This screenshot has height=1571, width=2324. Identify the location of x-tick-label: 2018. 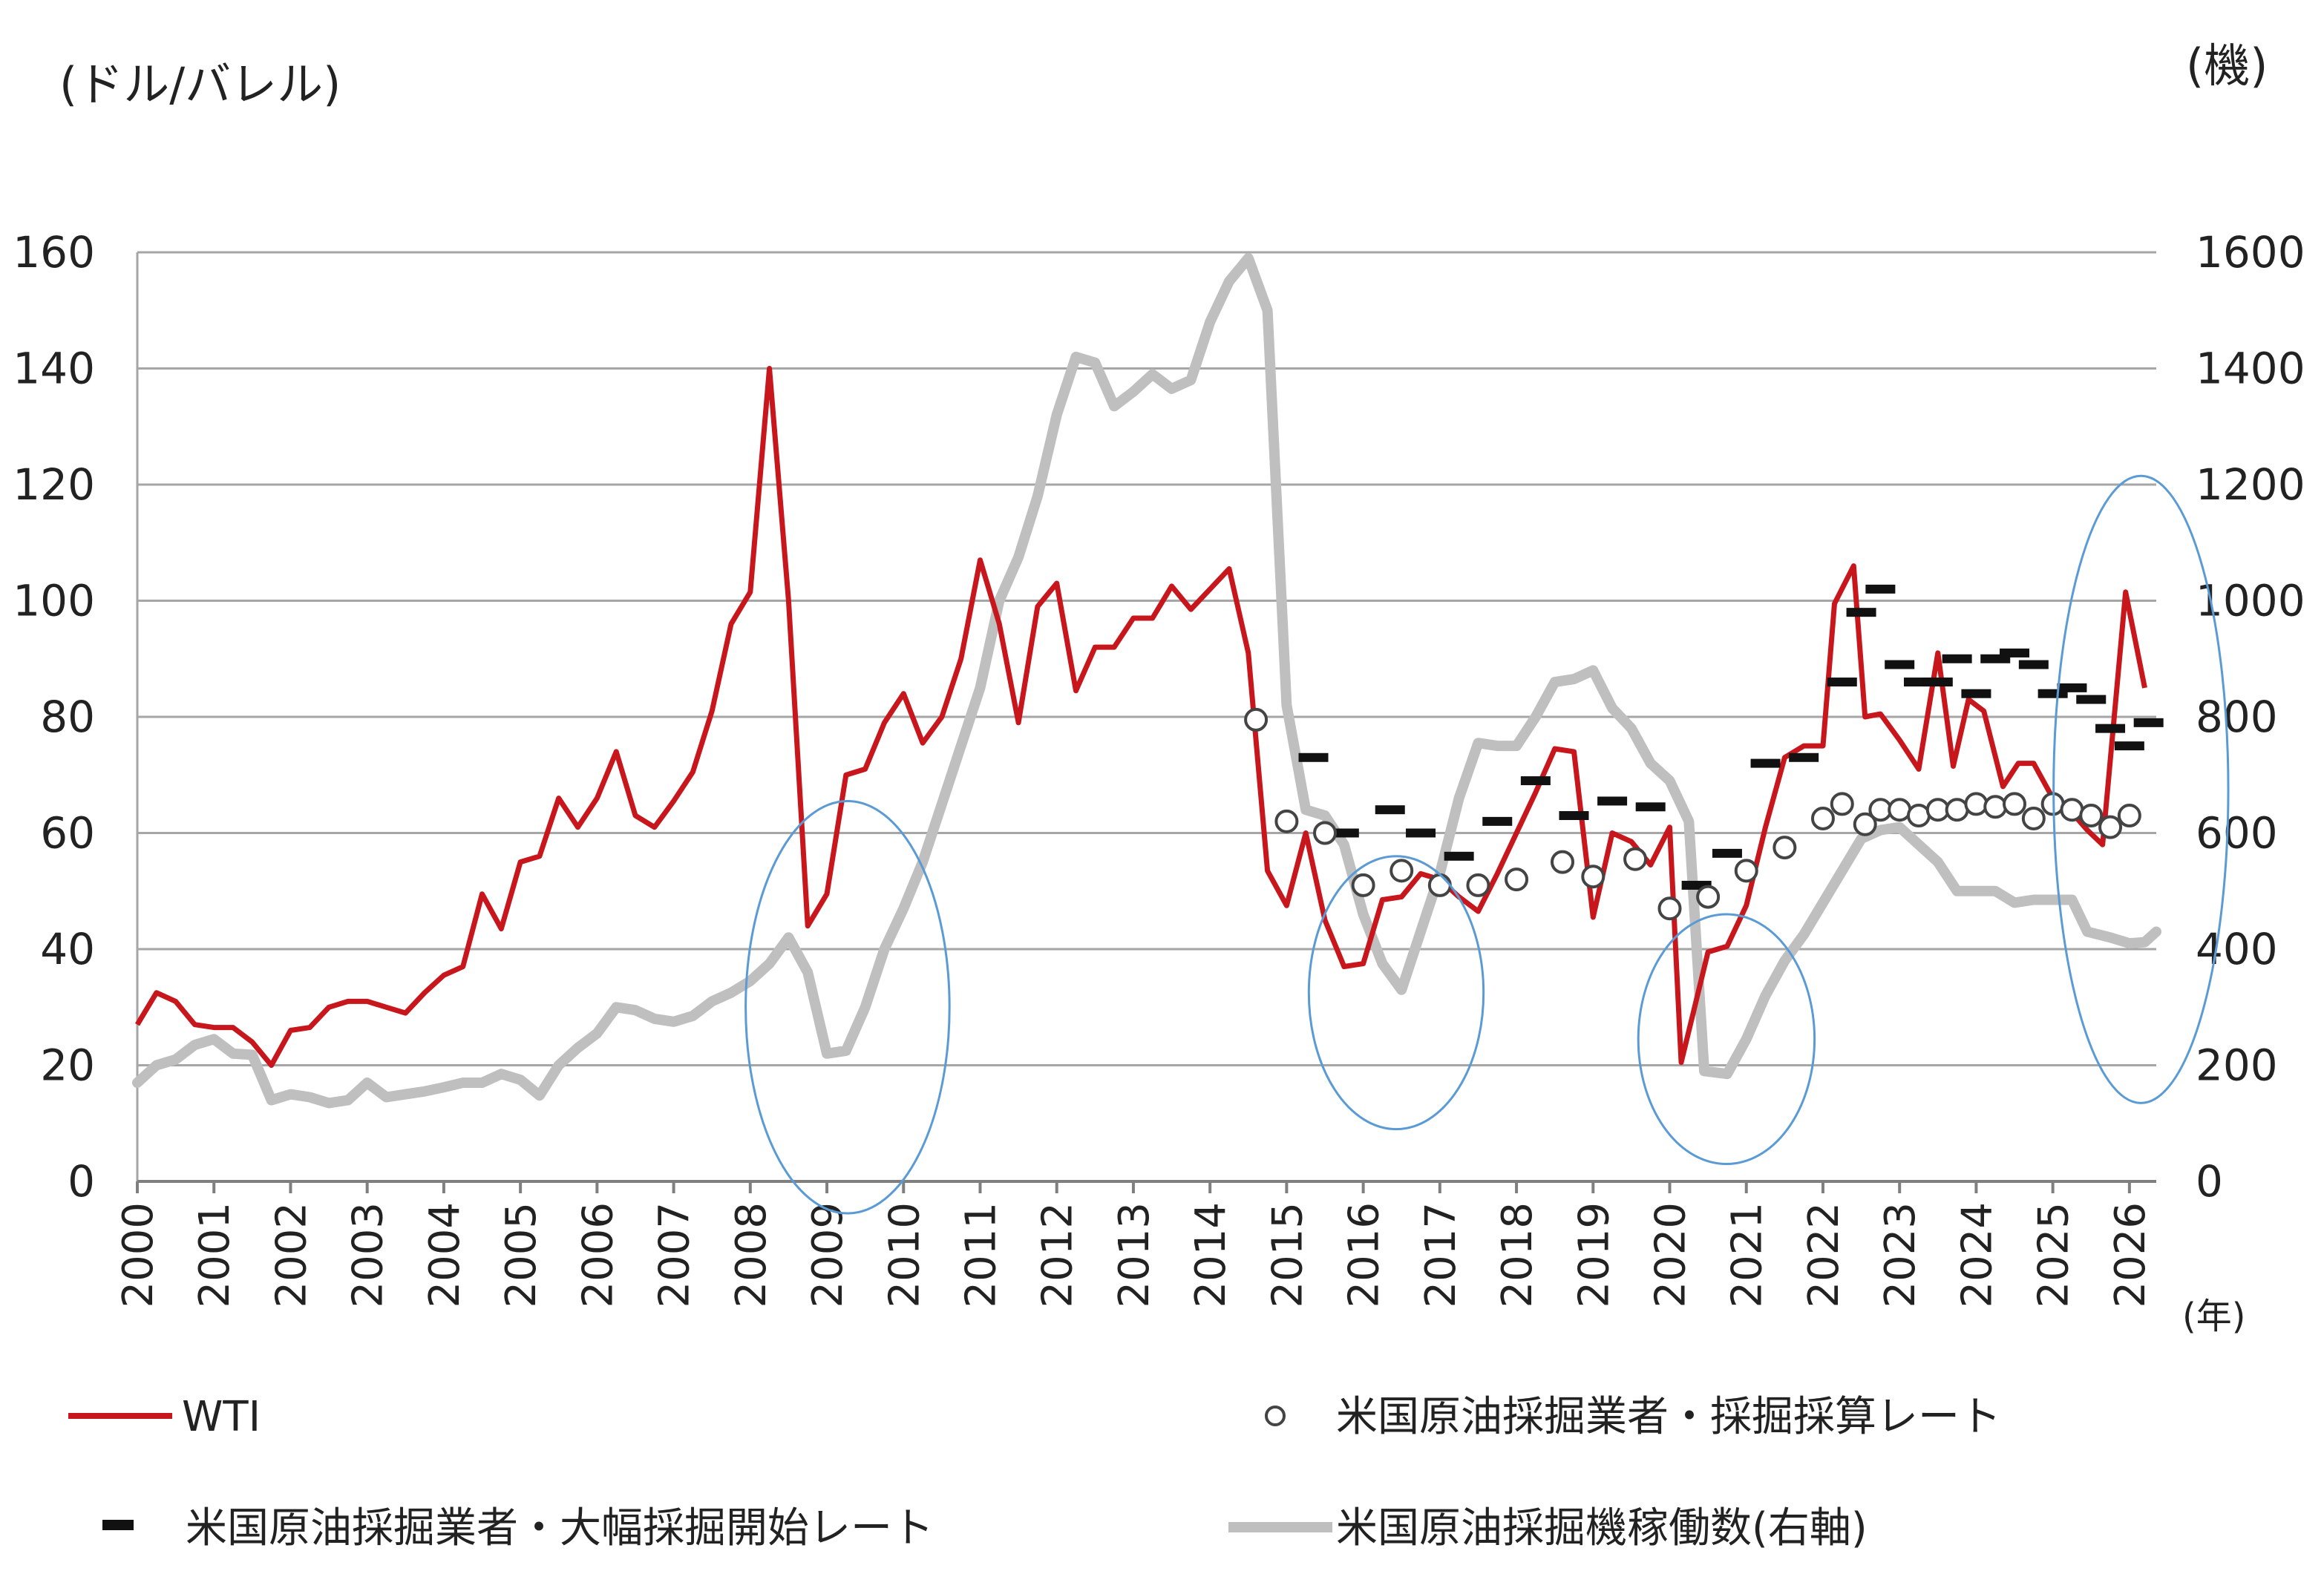
(1517, 1255).